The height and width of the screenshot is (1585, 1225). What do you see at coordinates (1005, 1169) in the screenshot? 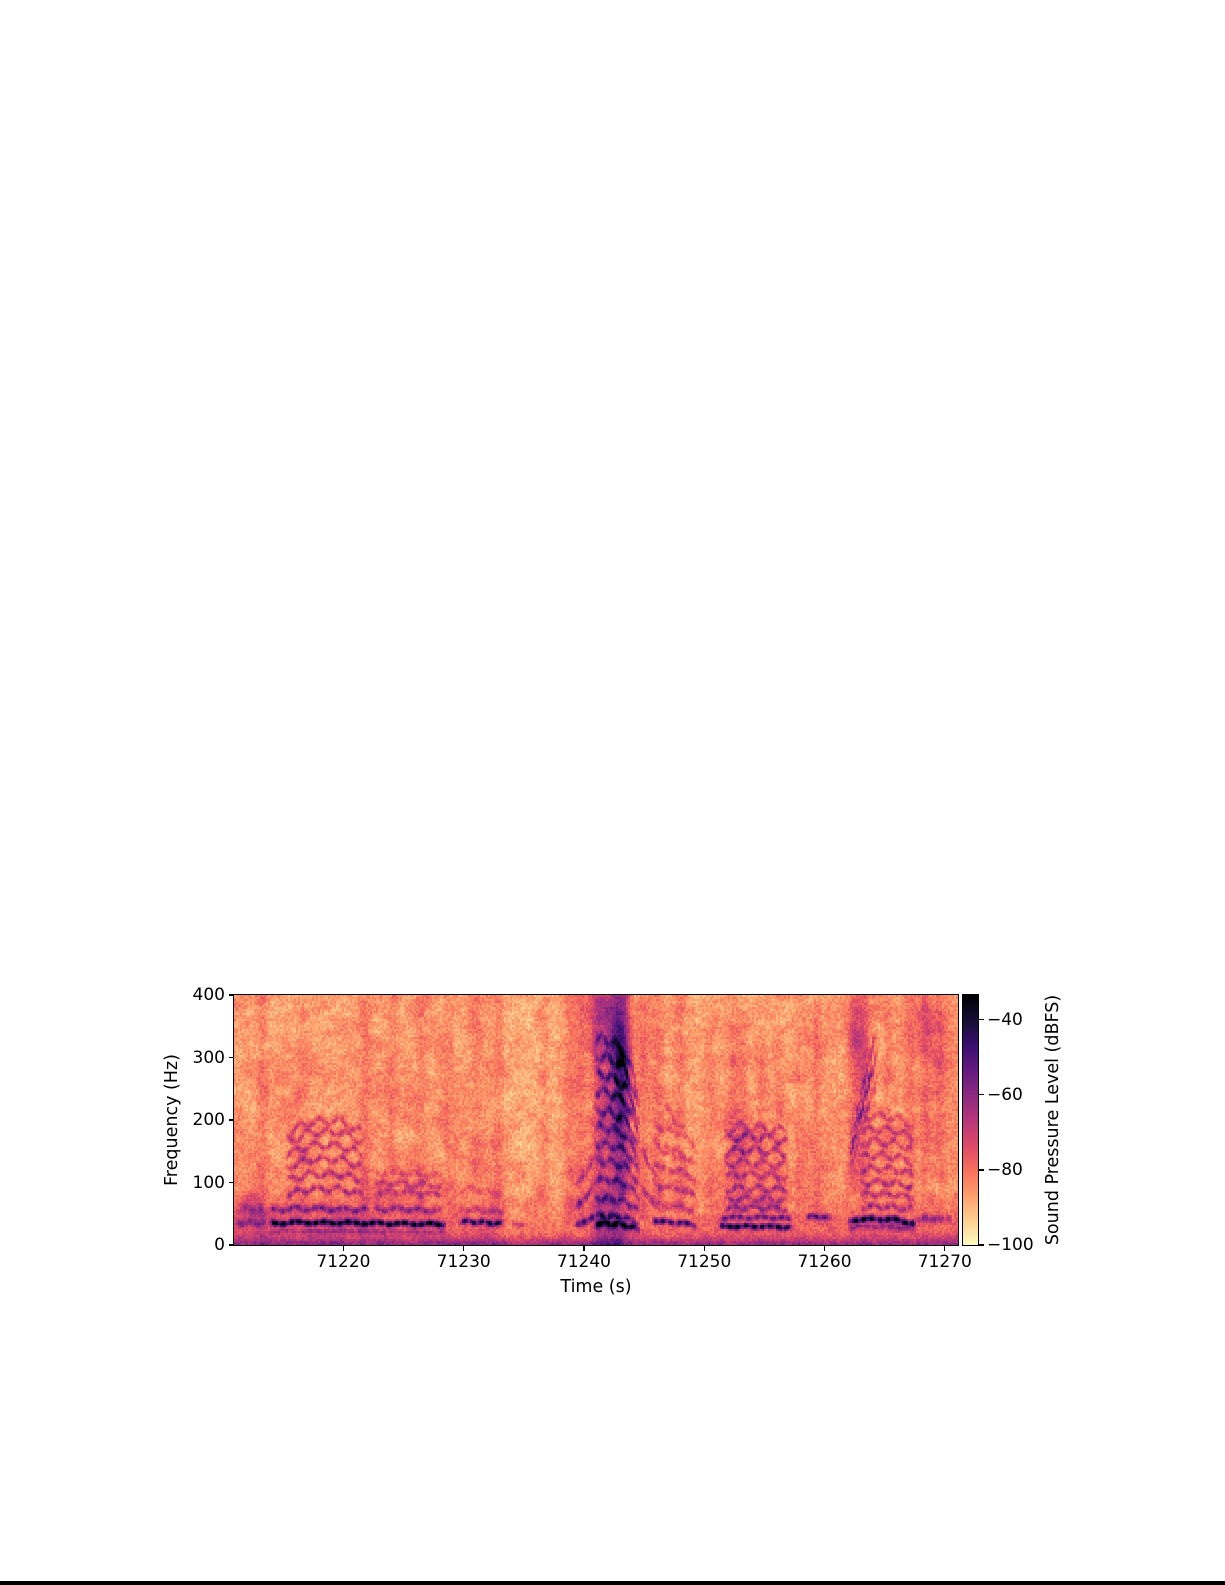
I see `colorbar-tick-label: −80` at bounding box center [1005, 1169].